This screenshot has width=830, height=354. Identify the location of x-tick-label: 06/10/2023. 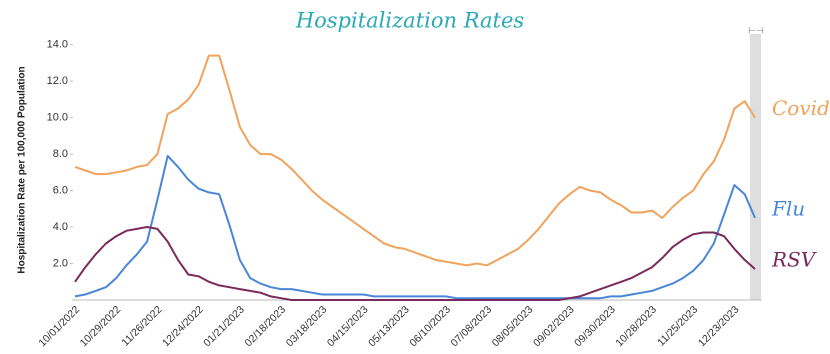
(430, 326).